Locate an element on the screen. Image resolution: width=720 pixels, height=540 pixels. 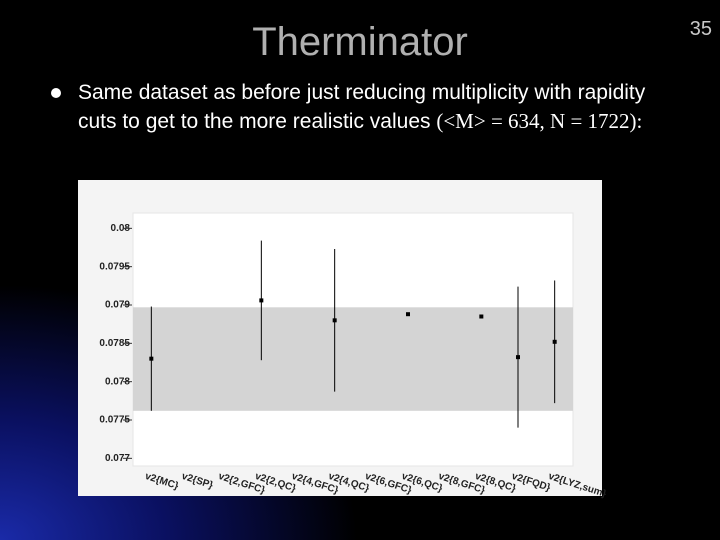
bullet-math: (<M> = 634, N = 1722): is located at coordinates (539, 121).